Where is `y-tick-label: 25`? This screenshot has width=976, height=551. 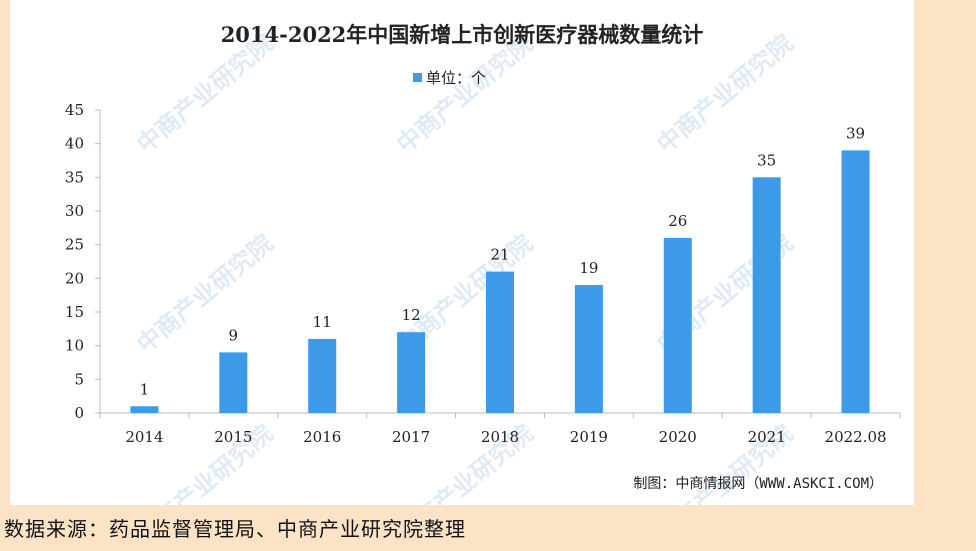 y-tick-label: 25 is located at coordinates (74, 245).